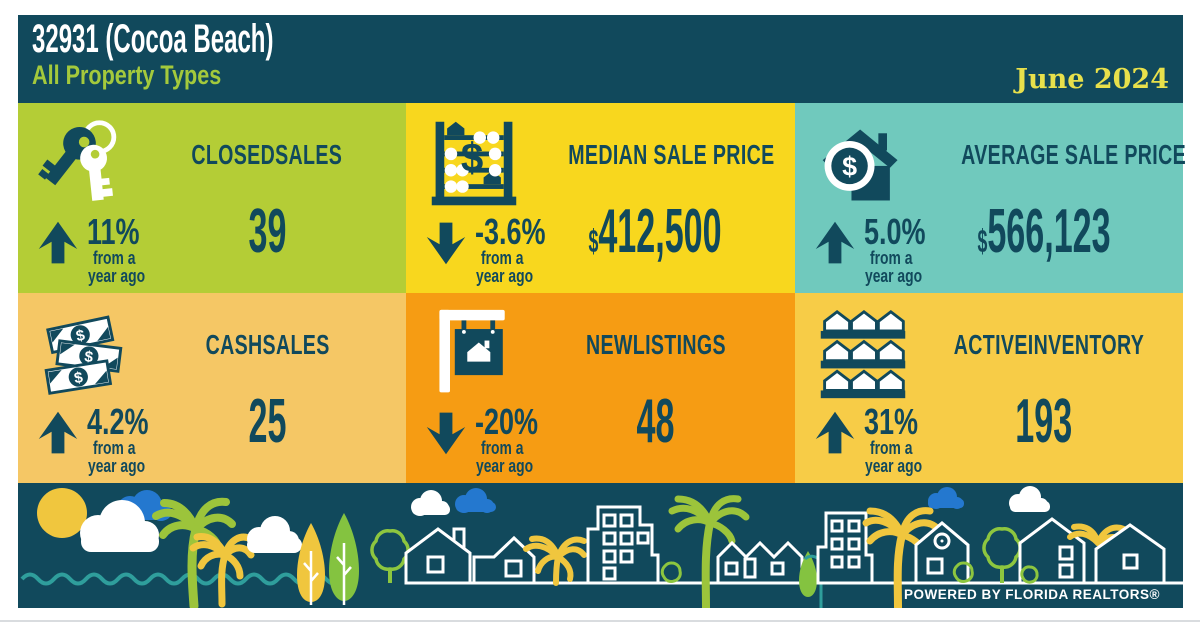 This screenshot has height=628, width=1200. Describe the element at coordinates (988, 388) in the screenshot. I see `card-active-inventory: ACTIVEINVENTORY 193 31% from a year ago` at that location.